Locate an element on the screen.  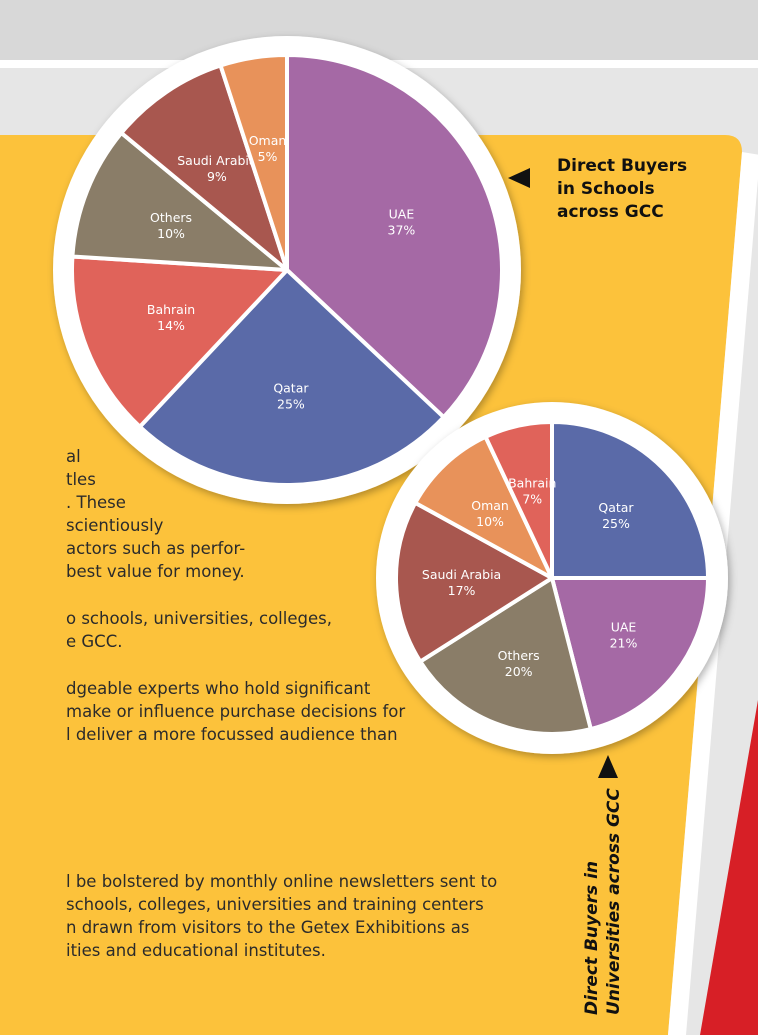
chart-title: Universities across GCC is located at coordinates (614, 901).